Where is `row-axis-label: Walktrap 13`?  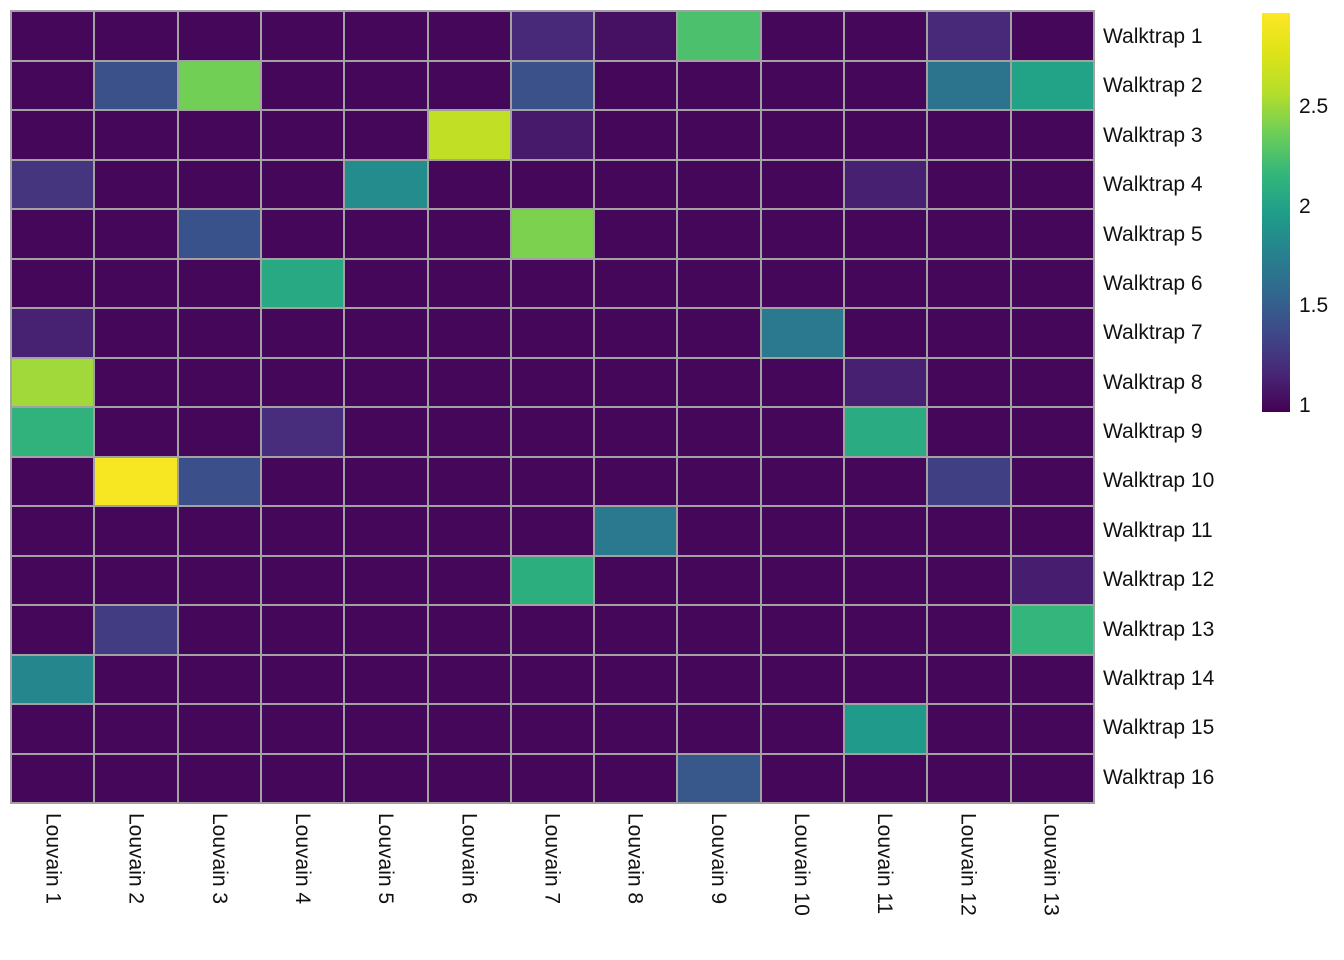 row-axis-label: Walktrap 13 is located at coordinates (1159, 629).